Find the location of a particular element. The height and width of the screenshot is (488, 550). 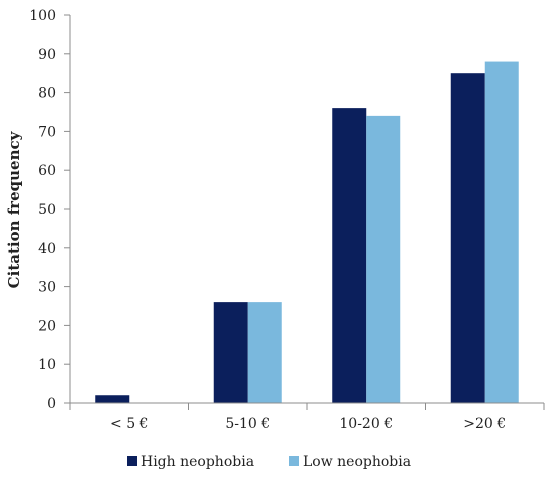

legend: High neophobia Low neophobia is located at coordinates (269, 462).